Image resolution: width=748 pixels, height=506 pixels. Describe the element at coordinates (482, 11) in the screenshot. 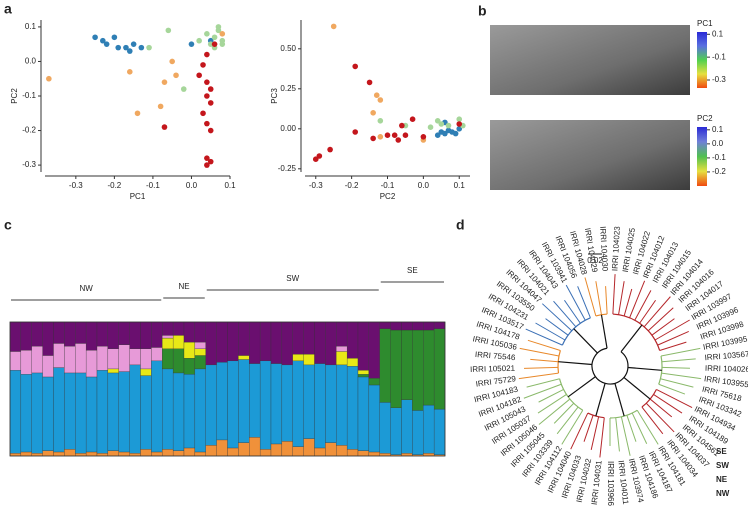

I see `panel-label: b` at that location.